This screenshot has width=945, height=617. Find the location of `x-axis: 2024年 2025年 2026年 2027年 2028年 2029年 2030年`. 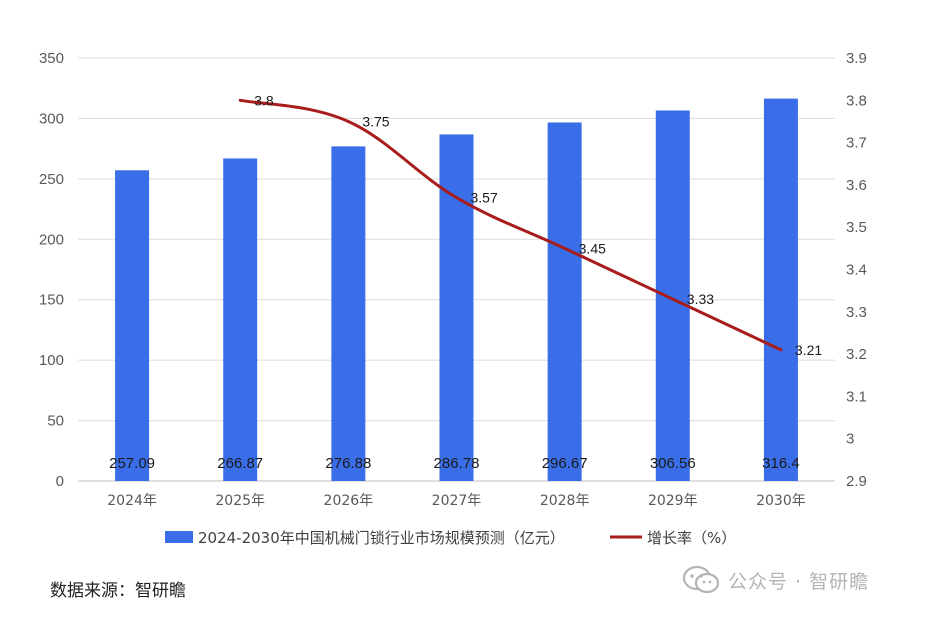

x-axis: 2024年 2025年 2026年 2027年 2028年 2029年 2030年 is located at coordinates (456, 501).